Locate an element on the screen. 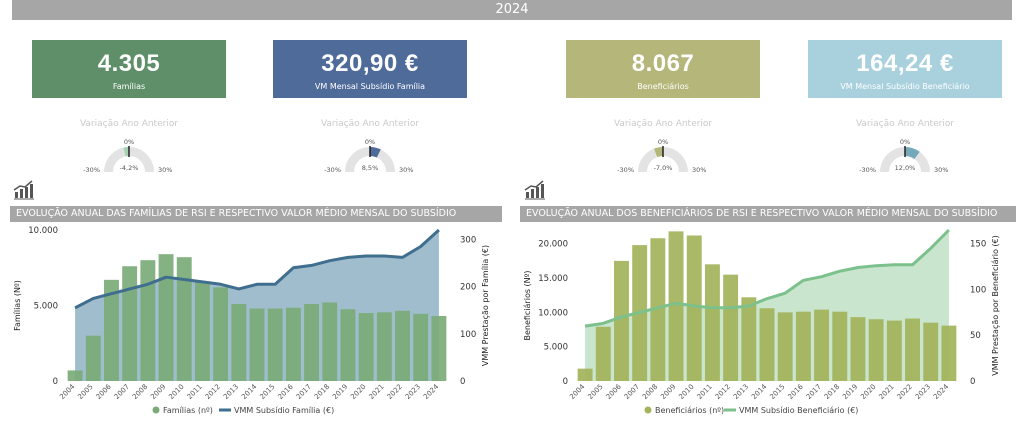 The height and width of the screenshot is (447, 1024). legend-label: Famílias (nº) is located at coordinates (188, 410).